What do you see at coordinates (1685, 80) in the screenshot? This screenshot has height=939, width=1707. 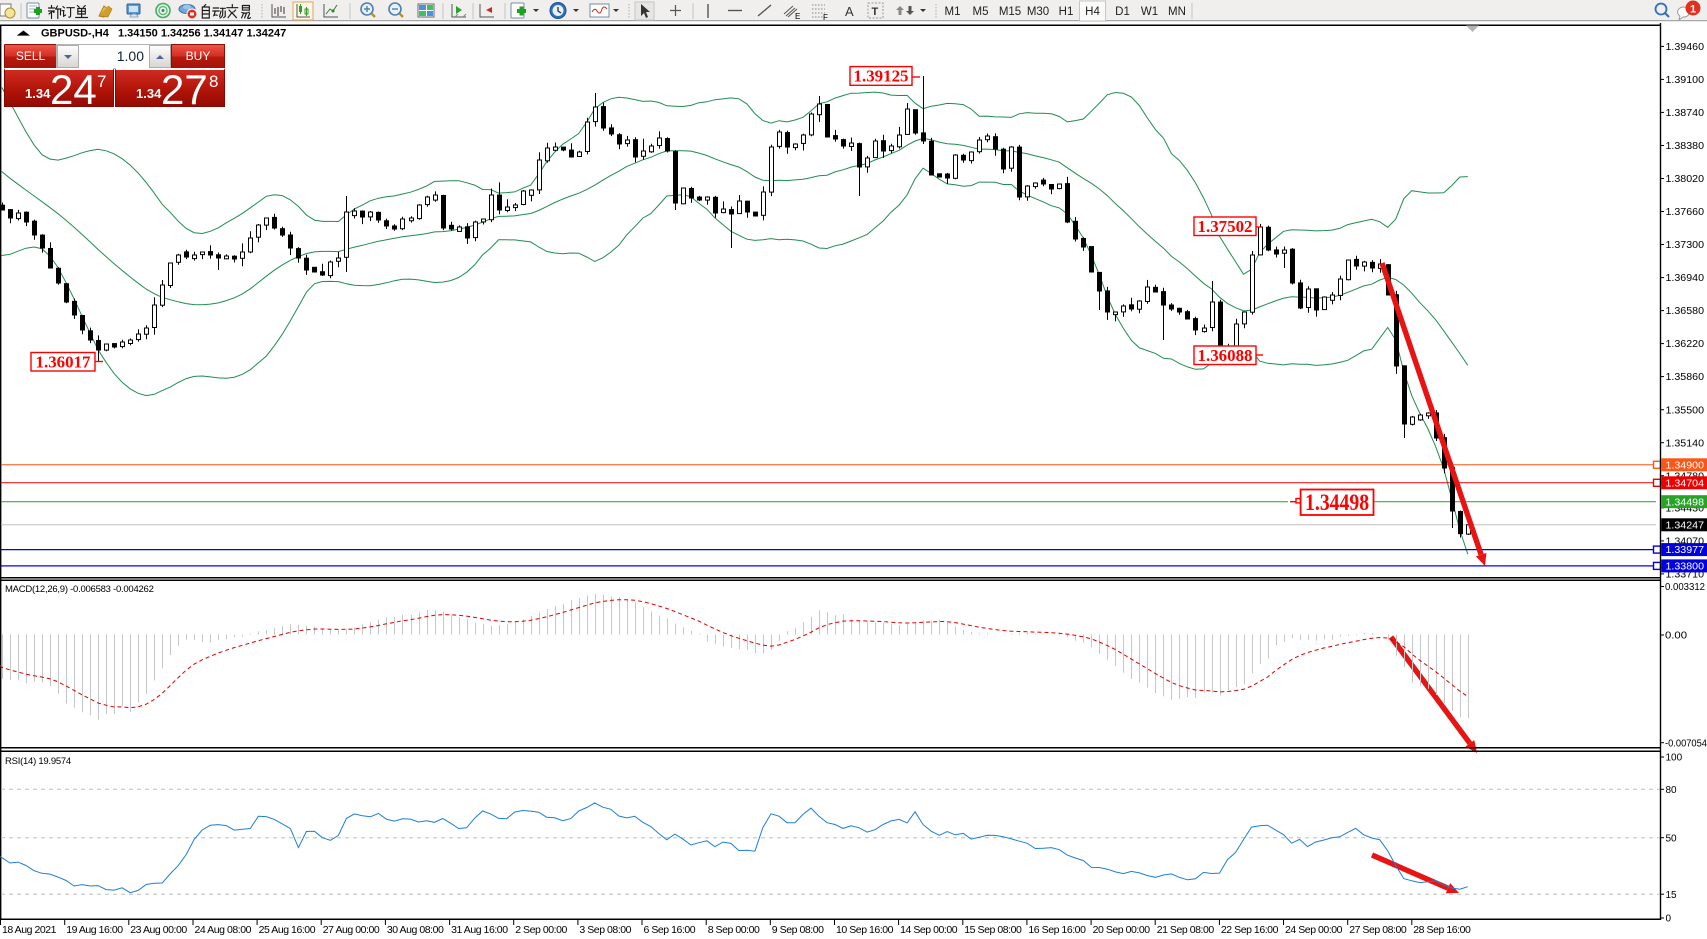 I see `svg-text: 1.39100` at bounding box center [1685, 80].